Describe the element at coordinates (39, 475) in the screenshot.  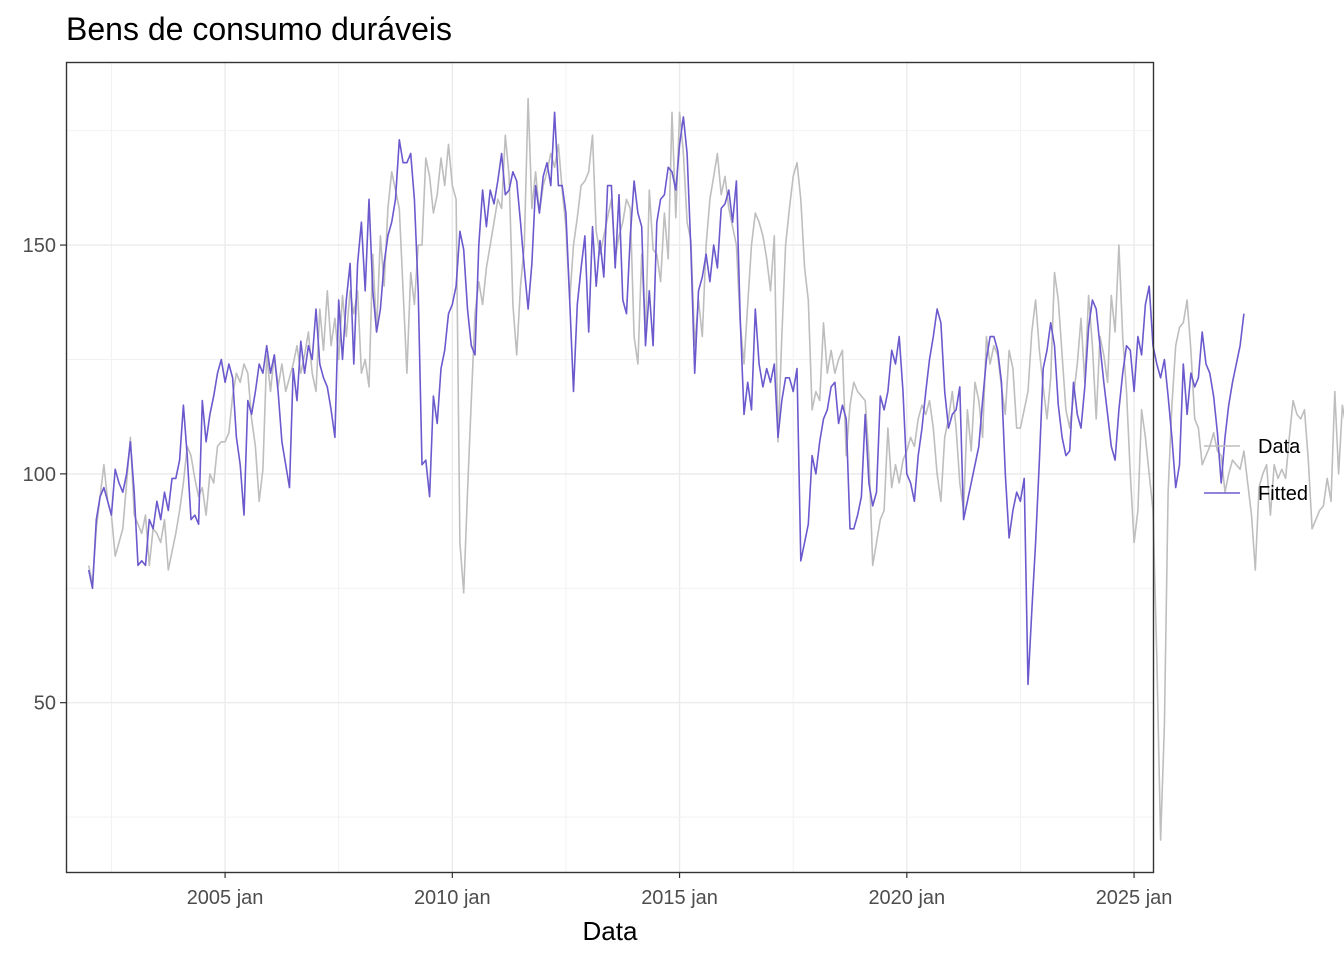
I see `y-tick-label: 100` at that location.